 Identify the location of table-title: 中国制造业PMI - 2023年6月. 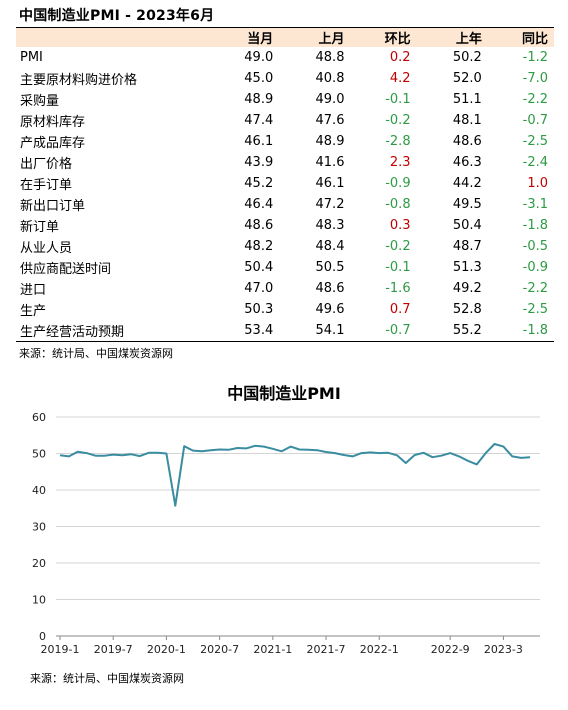
(117, 16).